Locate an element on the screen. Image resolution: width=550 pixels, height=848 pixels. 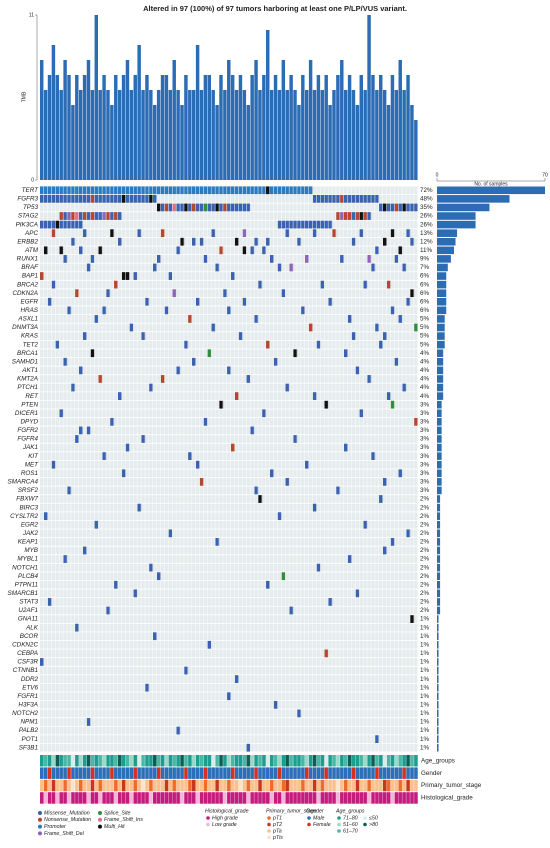
legend-label: Missense_Mutation is located at coordinates (67, 813).